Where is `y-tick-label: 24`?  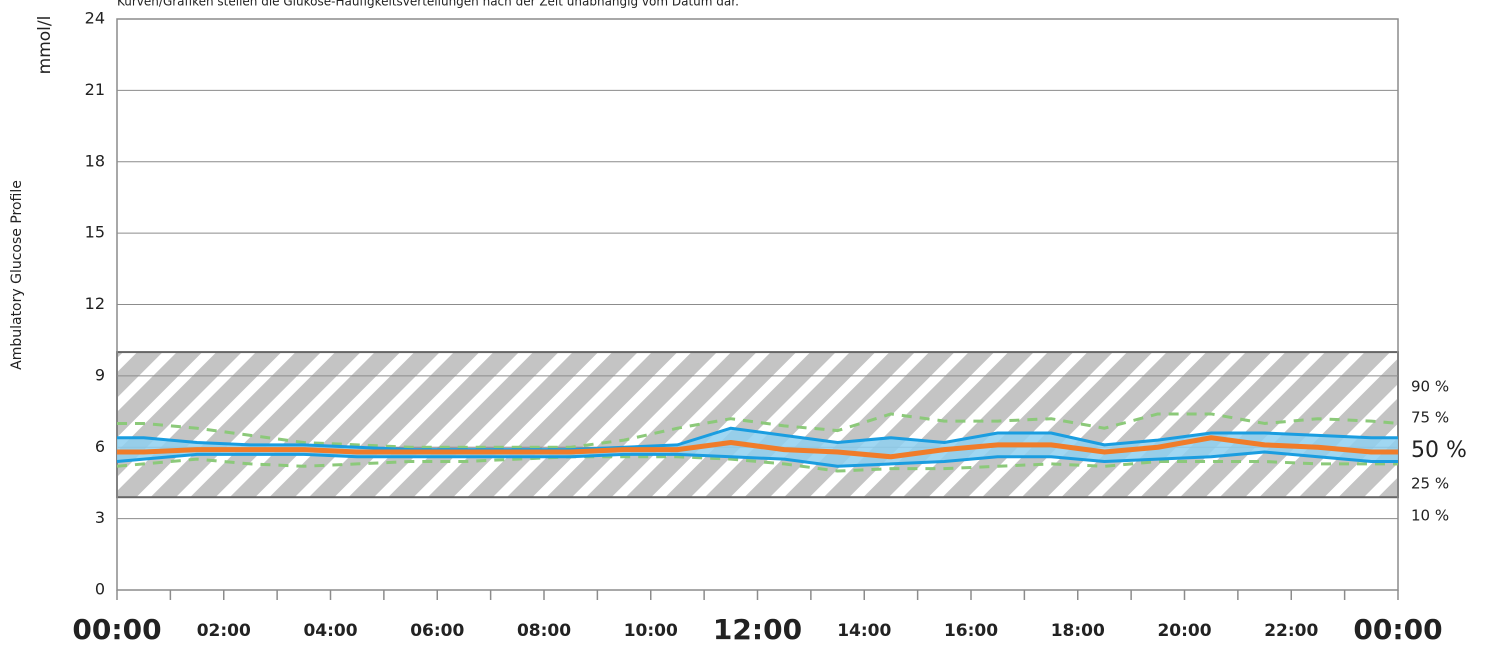 y-tick-label: 24 is located at coordinates (95, 18).